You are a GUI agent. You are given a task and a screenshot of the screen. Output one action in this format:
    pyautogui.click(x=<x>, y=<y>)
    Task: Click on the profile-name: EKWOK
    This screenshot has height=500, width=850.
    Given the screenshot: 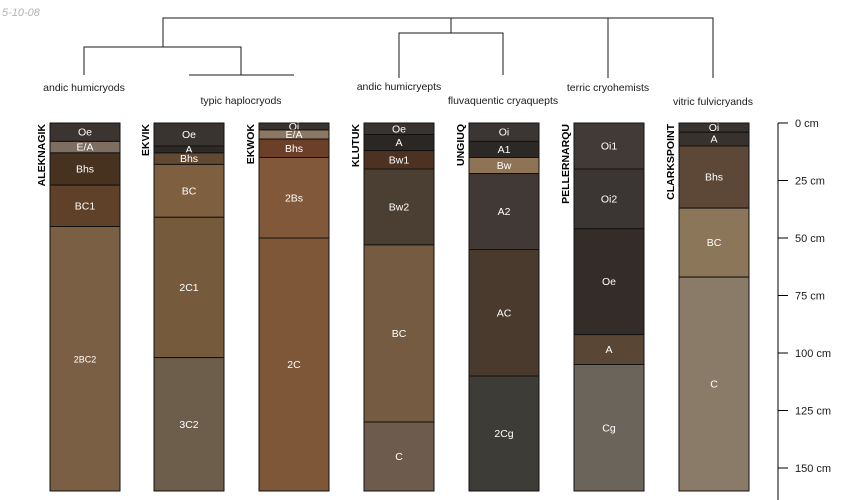 What is the action you would take?
    pyautogui.click(x=251, y=144)
    